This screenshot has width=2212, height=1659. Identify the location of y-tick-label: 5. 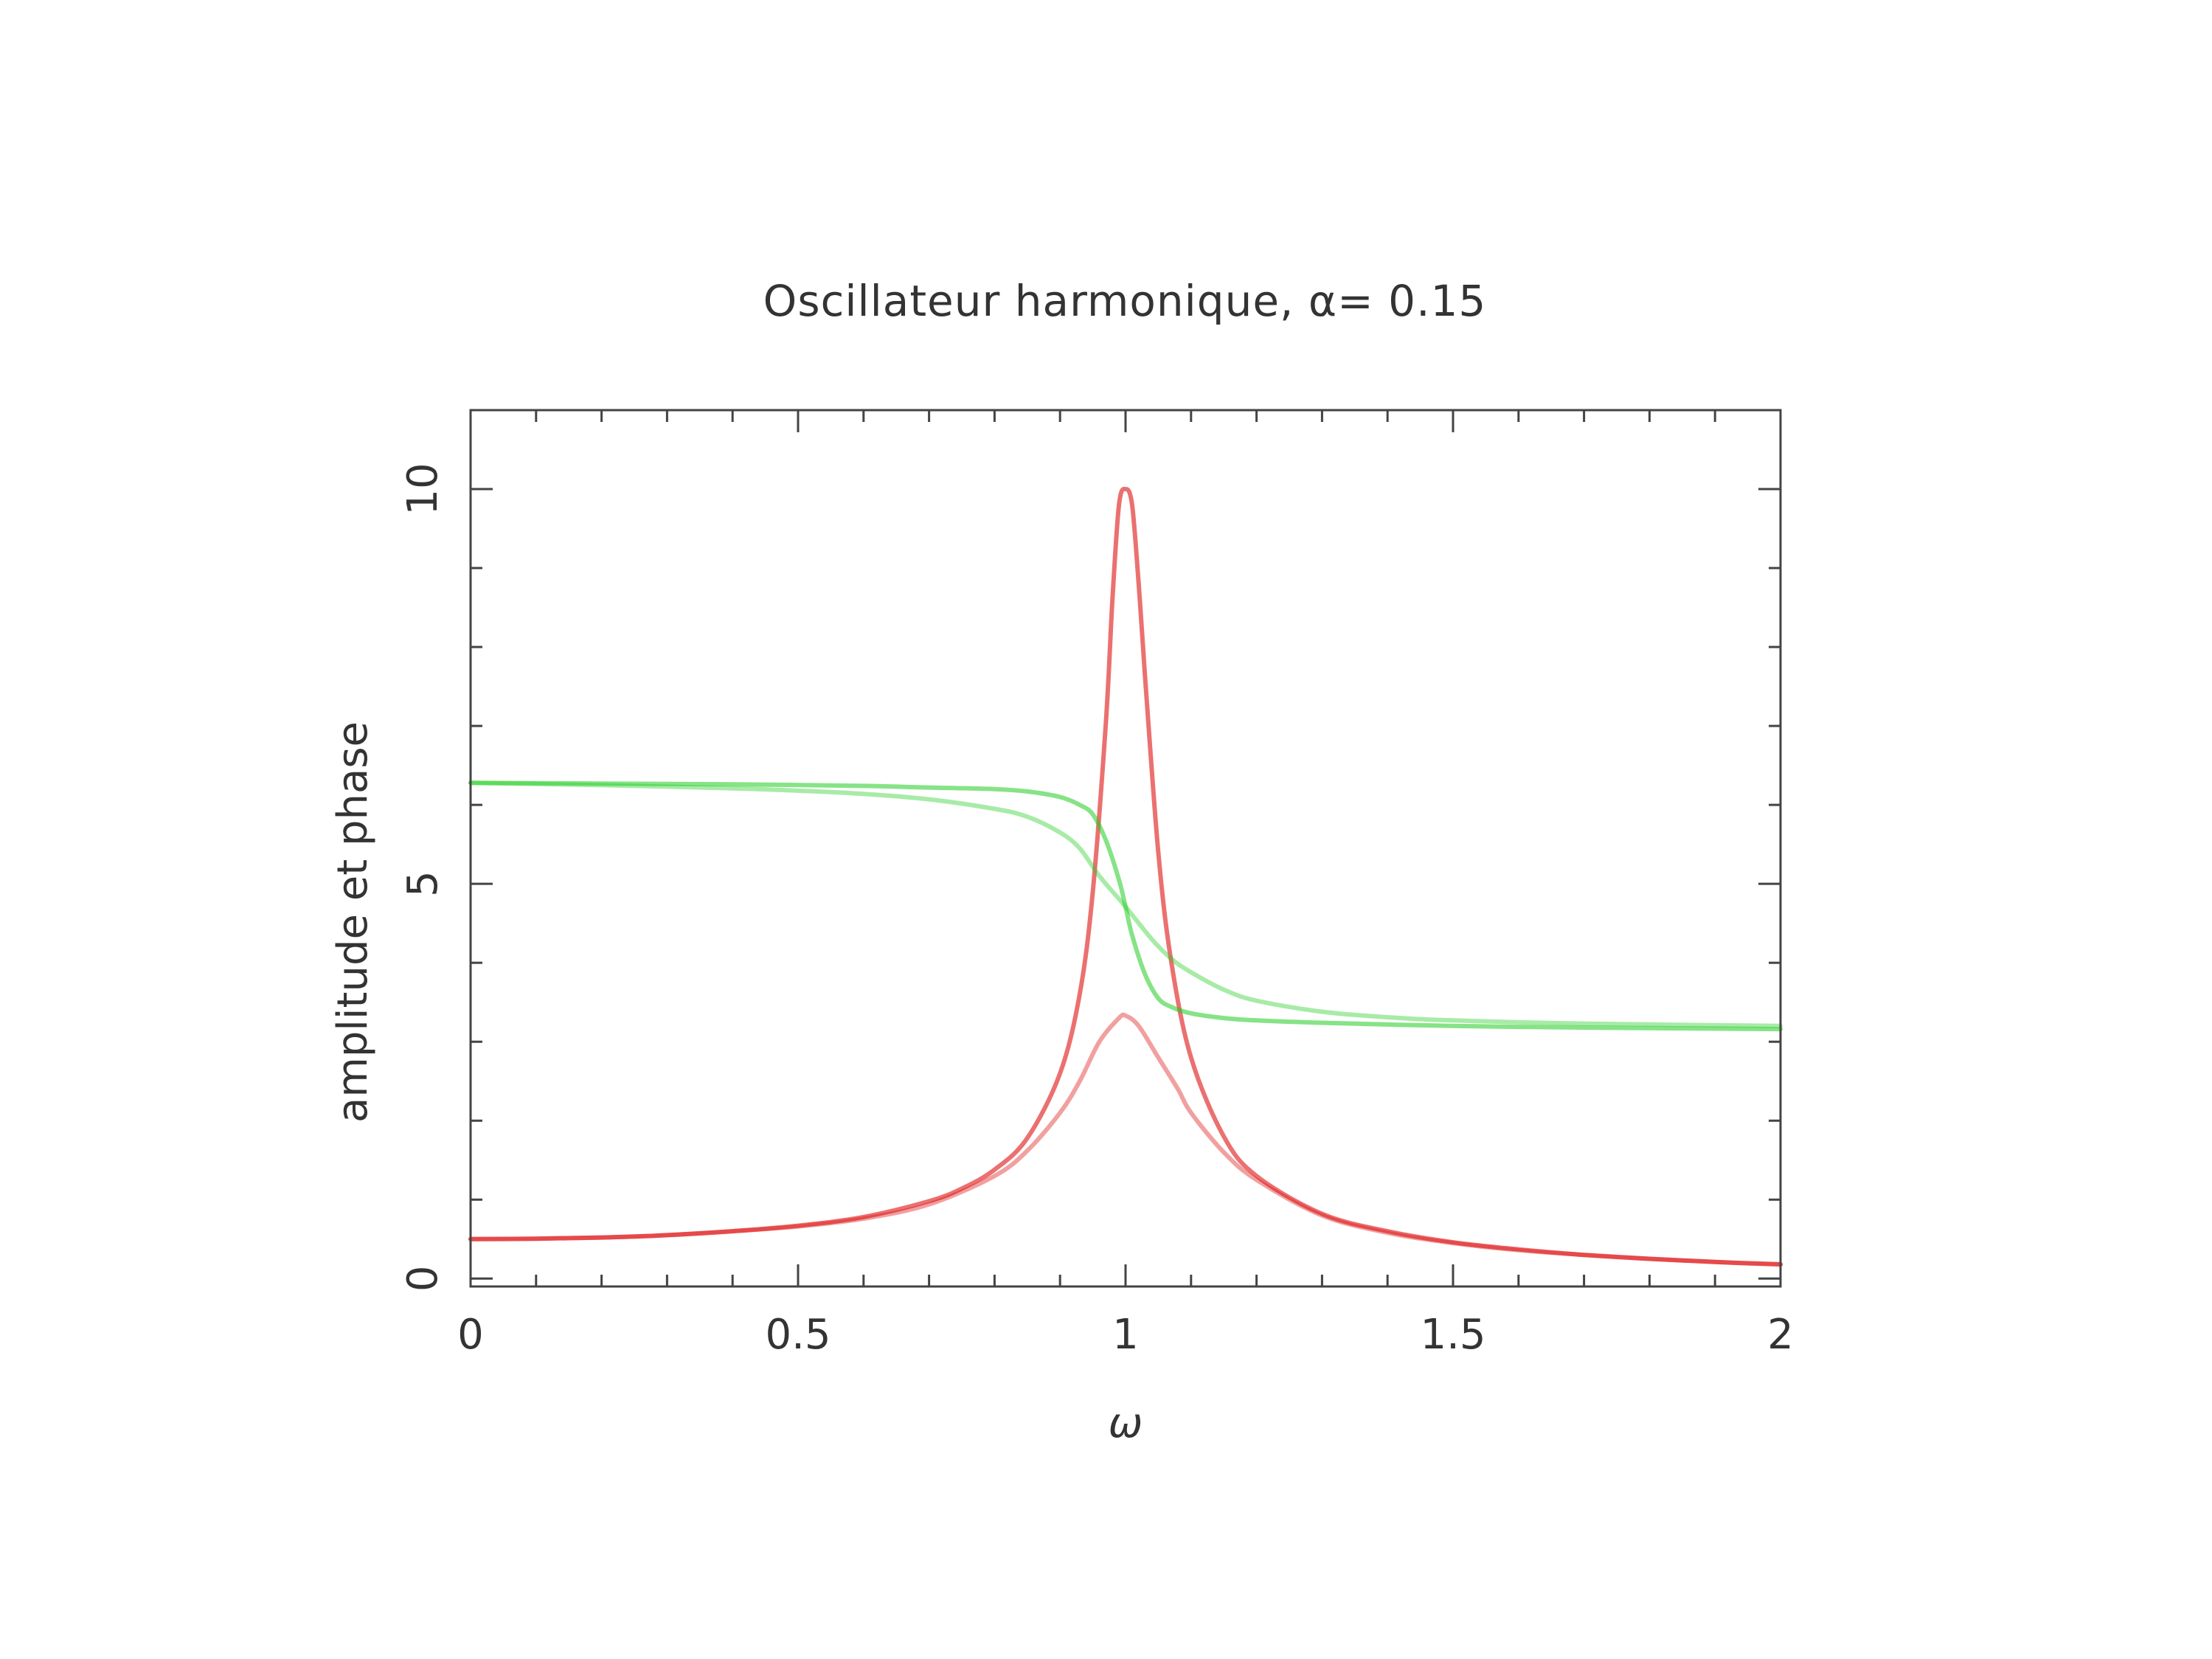
(423, 883).